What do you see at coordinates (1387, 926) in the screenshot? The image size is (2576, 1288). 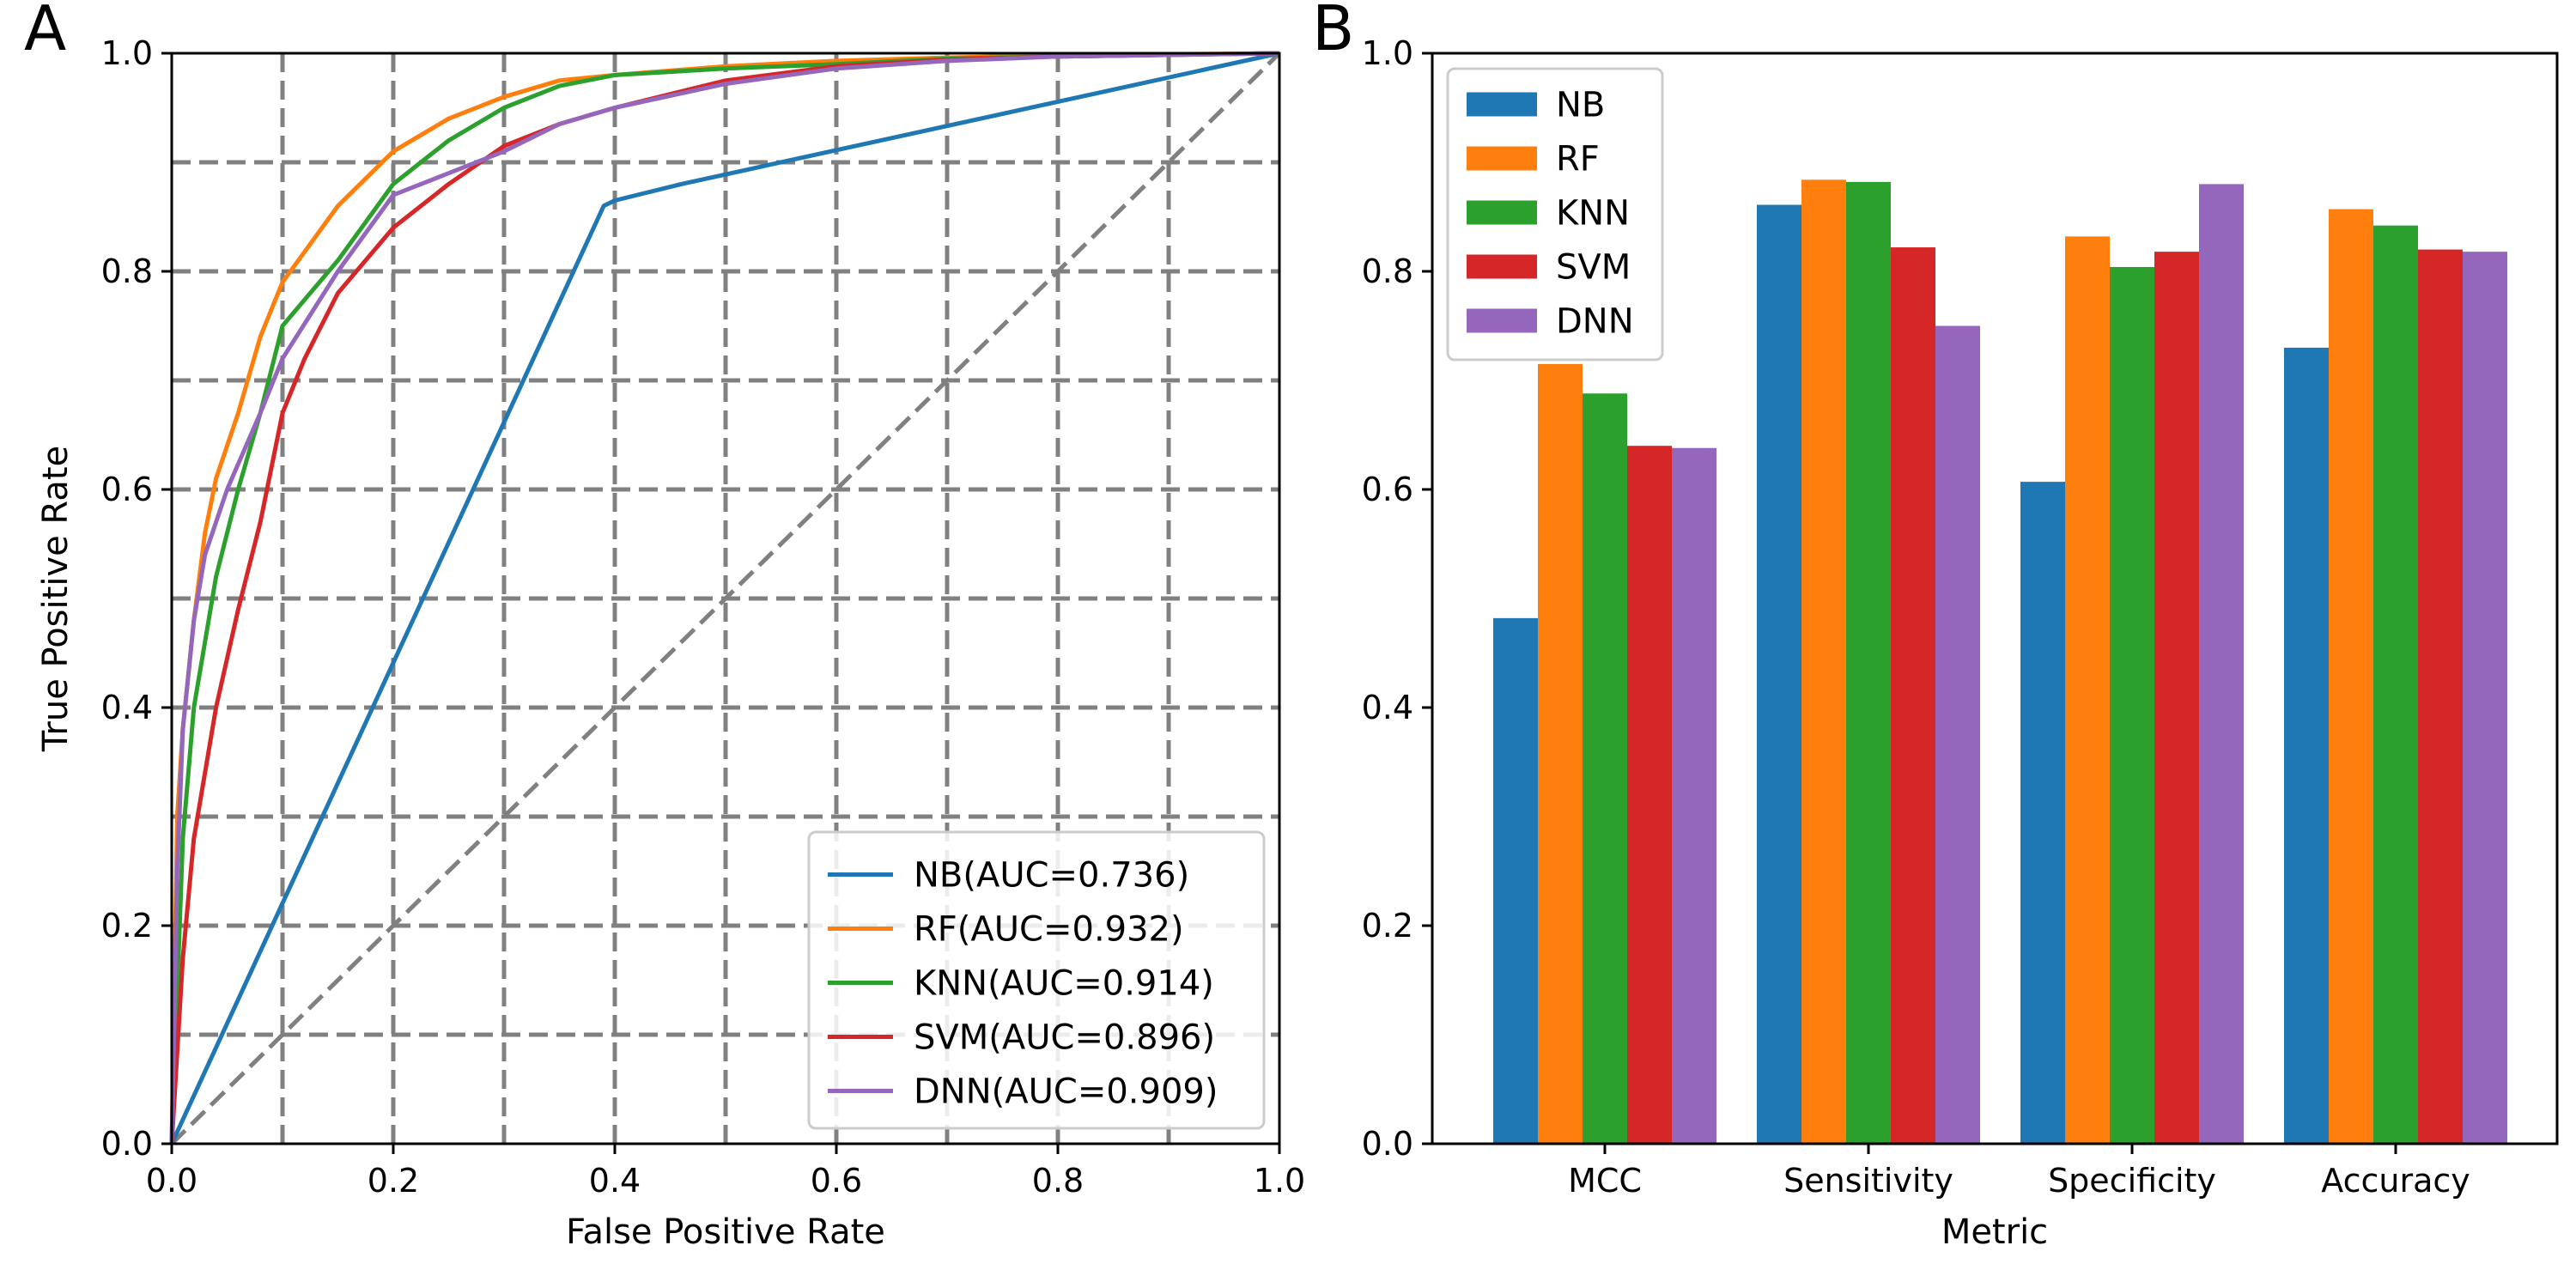 I see `bar-y-tick-label: 0.2` at bounding box center [1387, 926].